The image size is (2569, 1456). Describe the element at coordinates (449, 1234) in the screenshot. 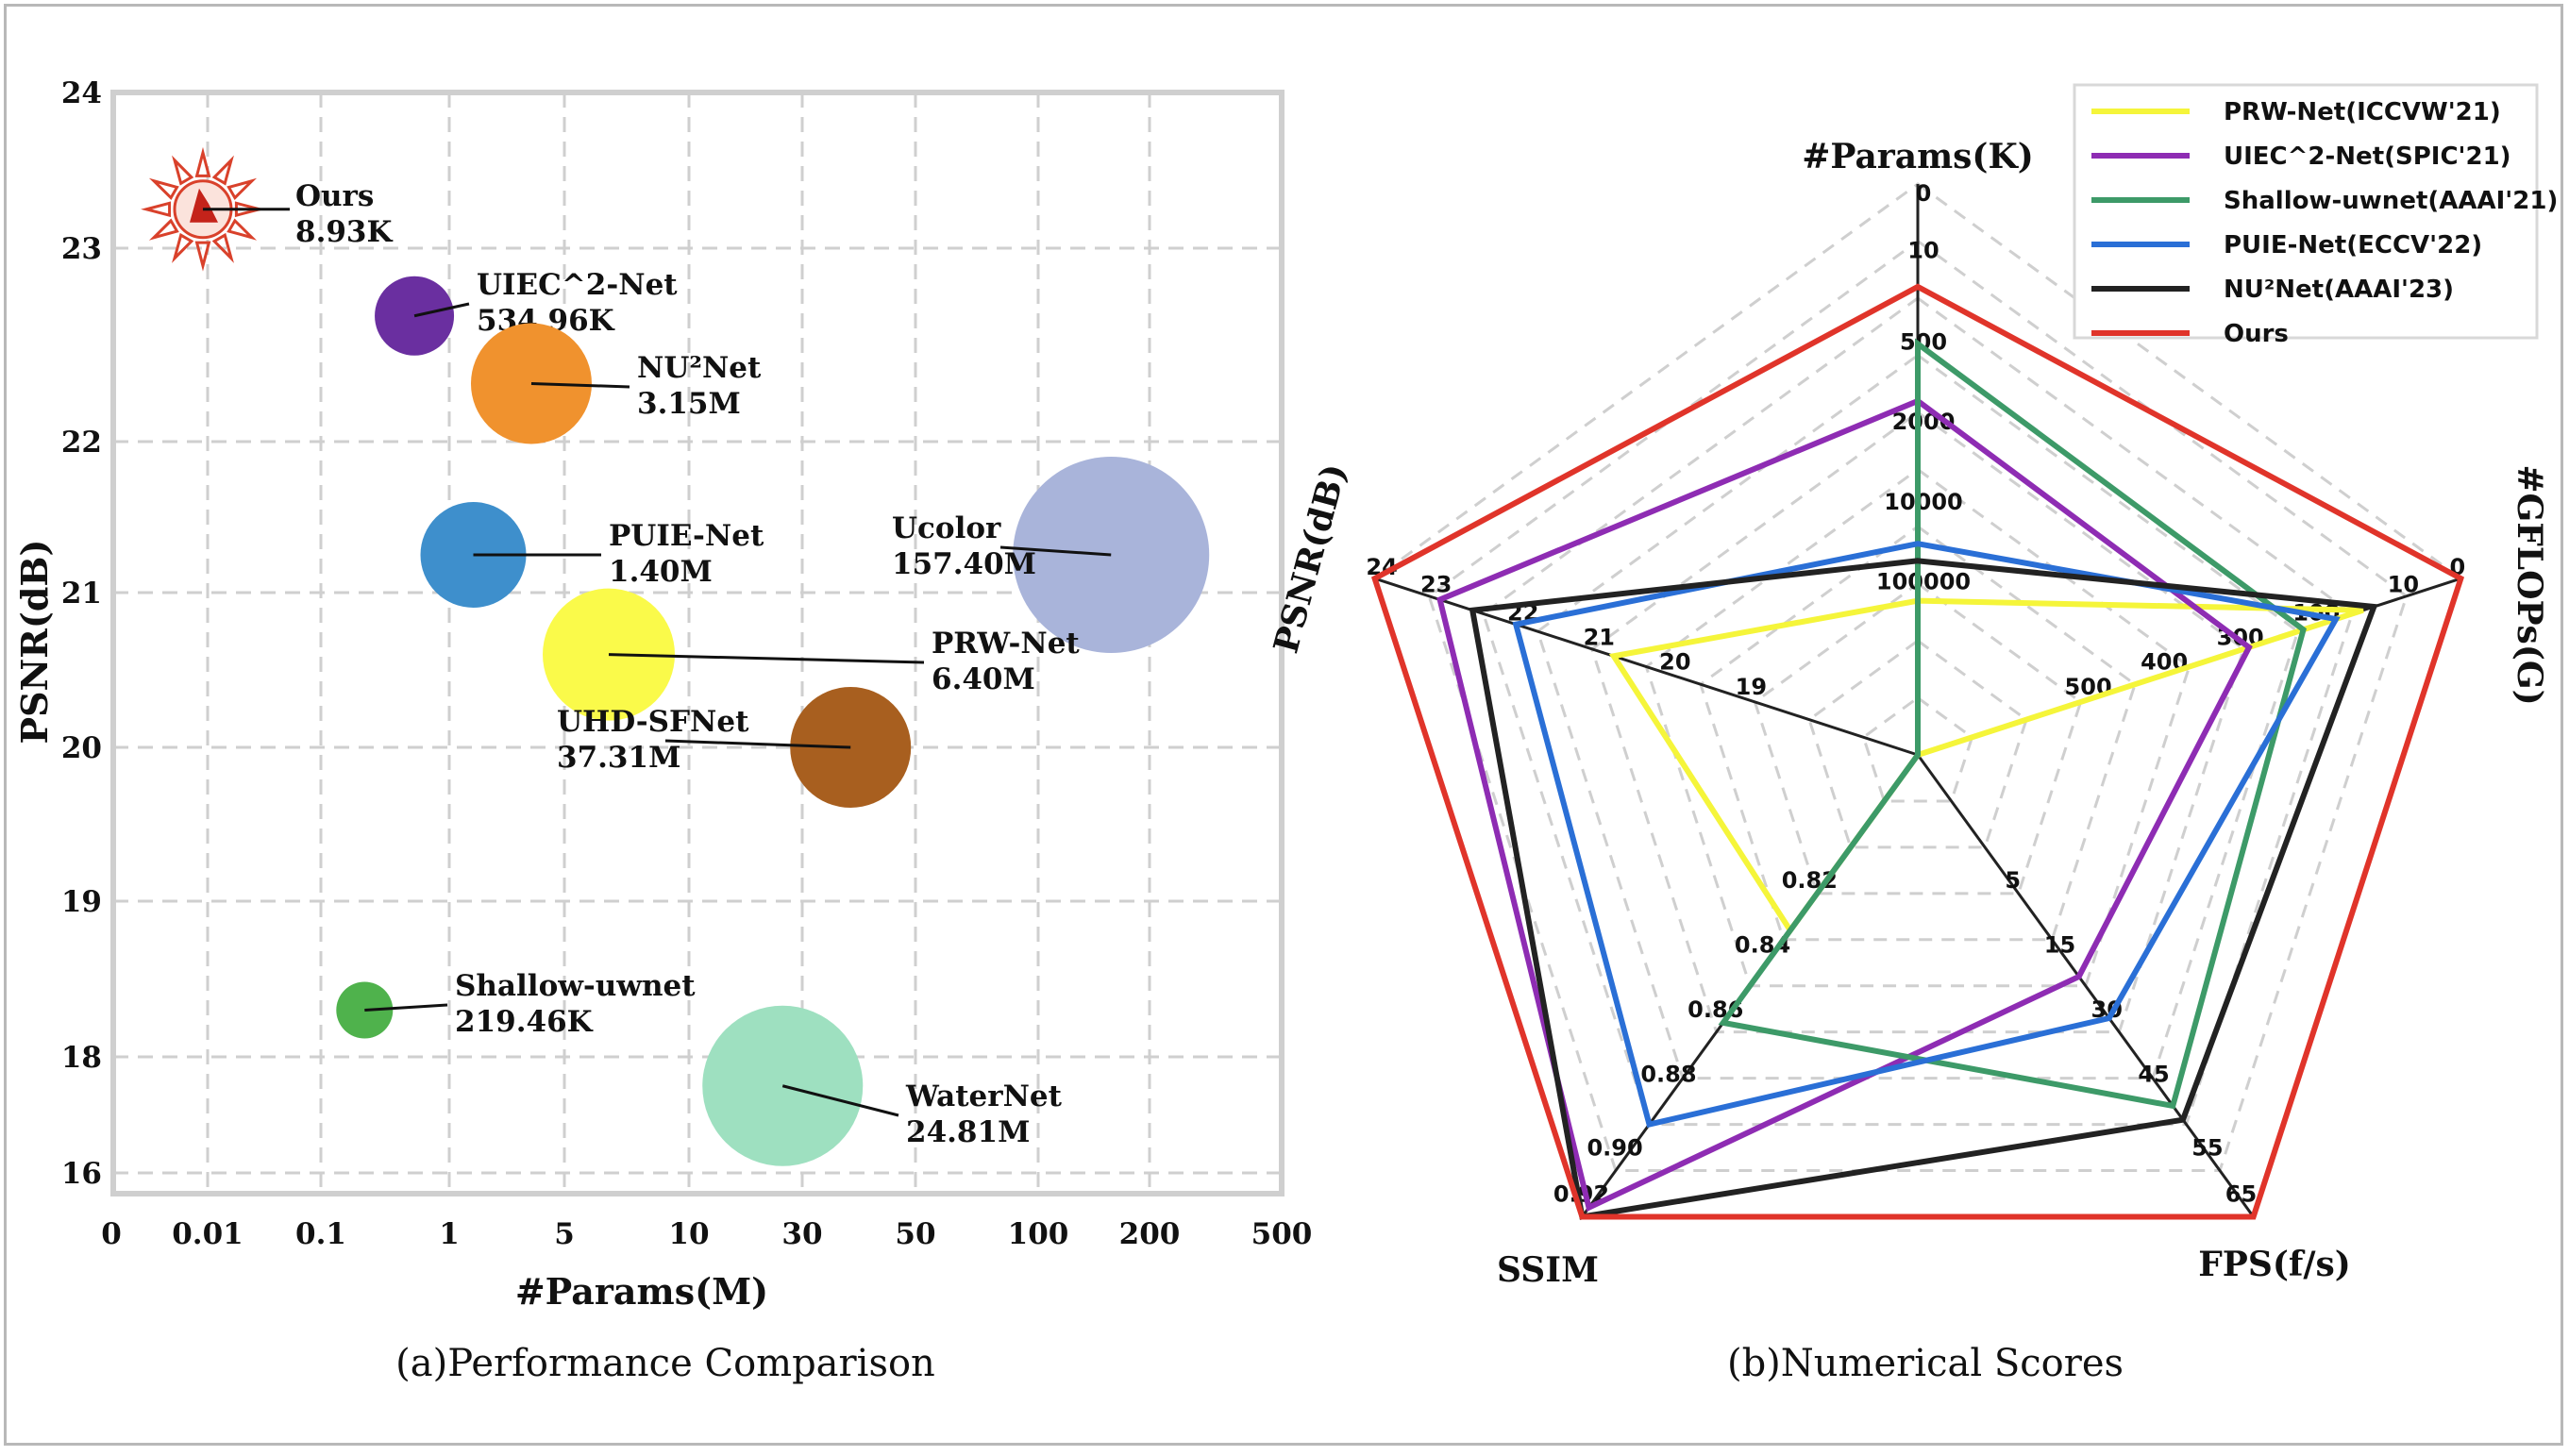

I see `x-tick-label: 1` at that location.